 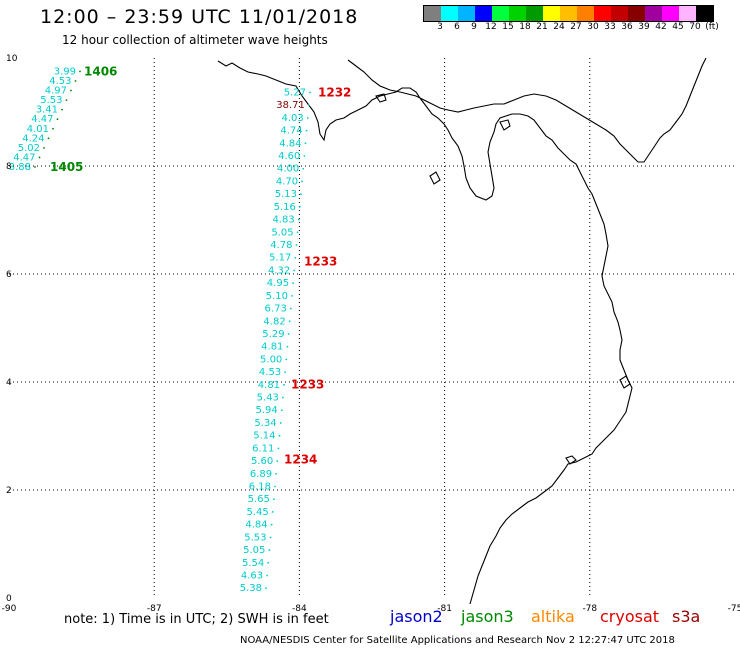 What do you see at coordinates (416, 616) in the screenshot?
I see `satellite-legend-item: jason2` at bounding box center [416, 616].